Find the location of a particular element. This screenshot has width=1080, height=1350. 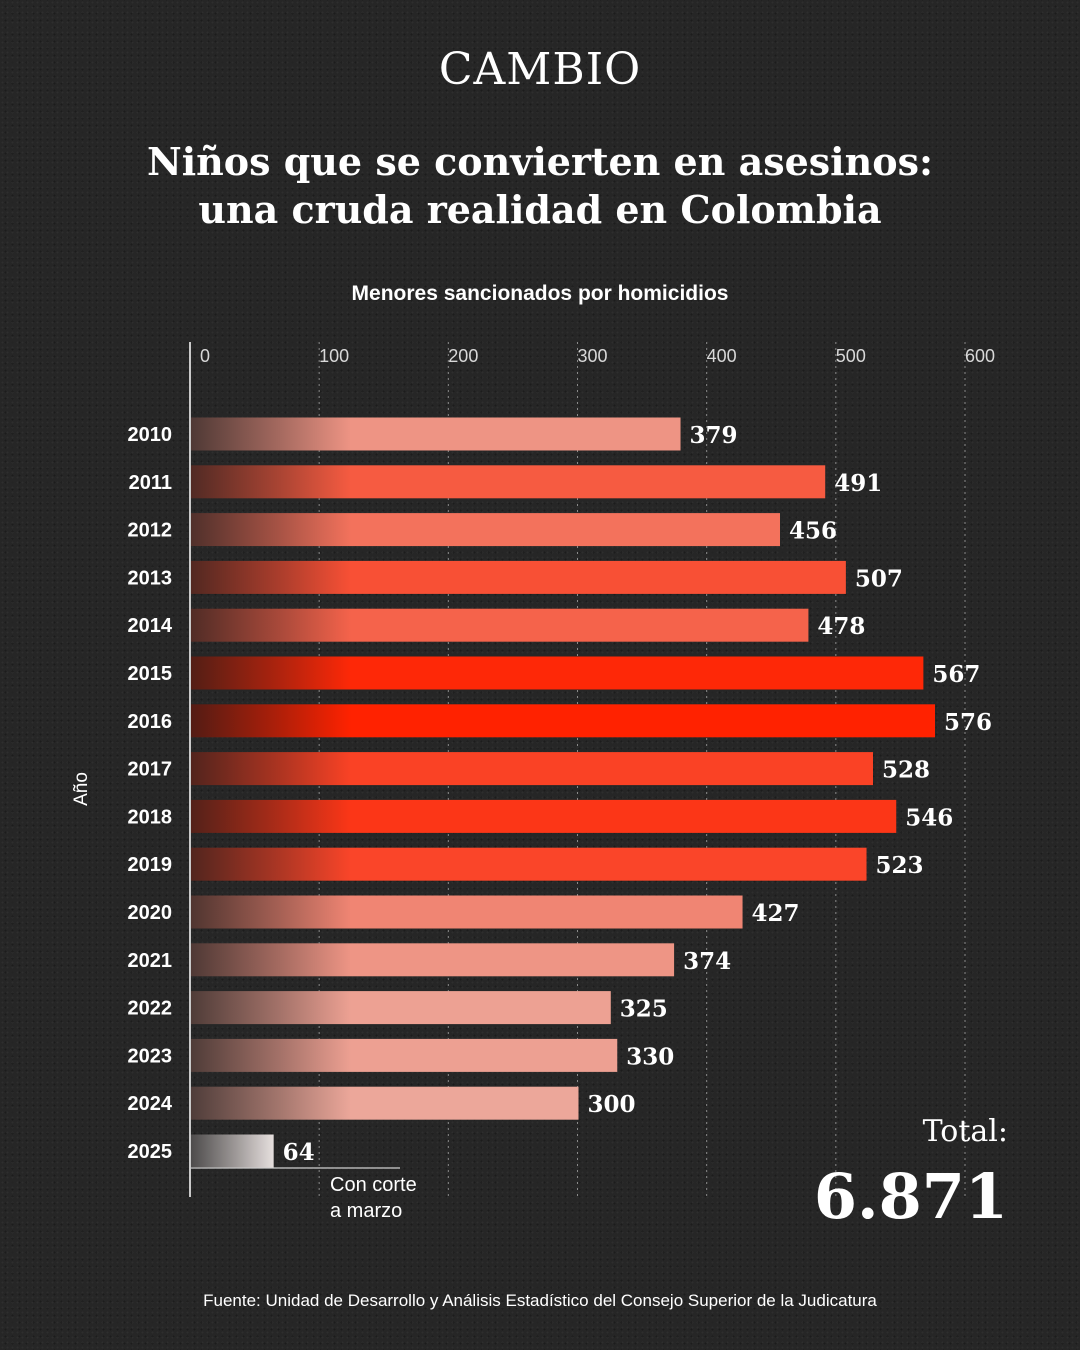

value-label-2011: 491 is located at coordinates (858, 483).